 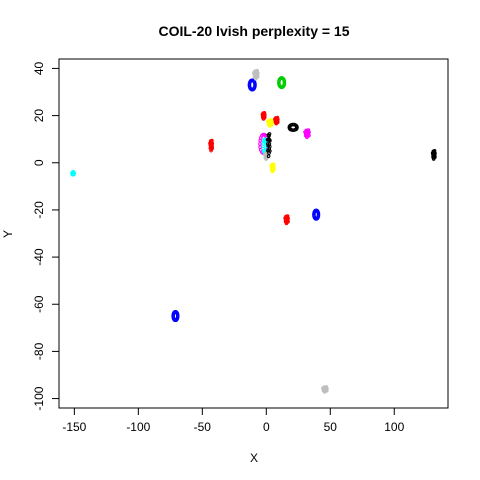 What do you see at coordinates (39, 351) in the screenshot?
I see `y-tick-label: -80` at bounding box center [39, 351].